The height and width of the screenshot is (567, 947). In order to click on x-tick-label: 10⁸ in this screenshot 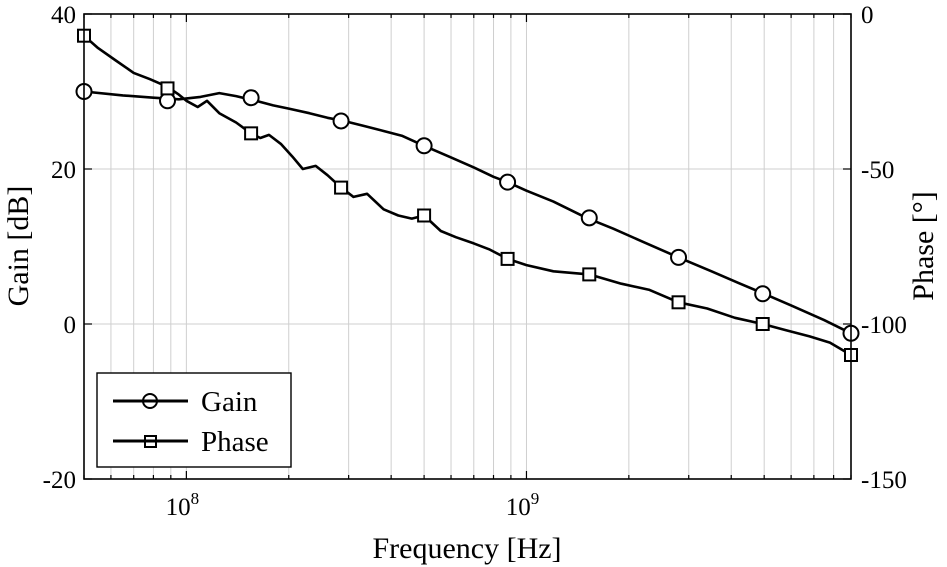, I will do `click(183, 505)`.